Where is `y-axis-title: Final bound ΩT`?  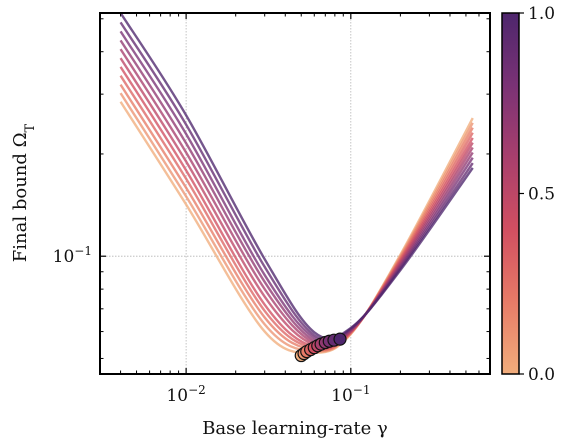 y-axis-title: Final bound ΩT is located at coordinates (24, 192).